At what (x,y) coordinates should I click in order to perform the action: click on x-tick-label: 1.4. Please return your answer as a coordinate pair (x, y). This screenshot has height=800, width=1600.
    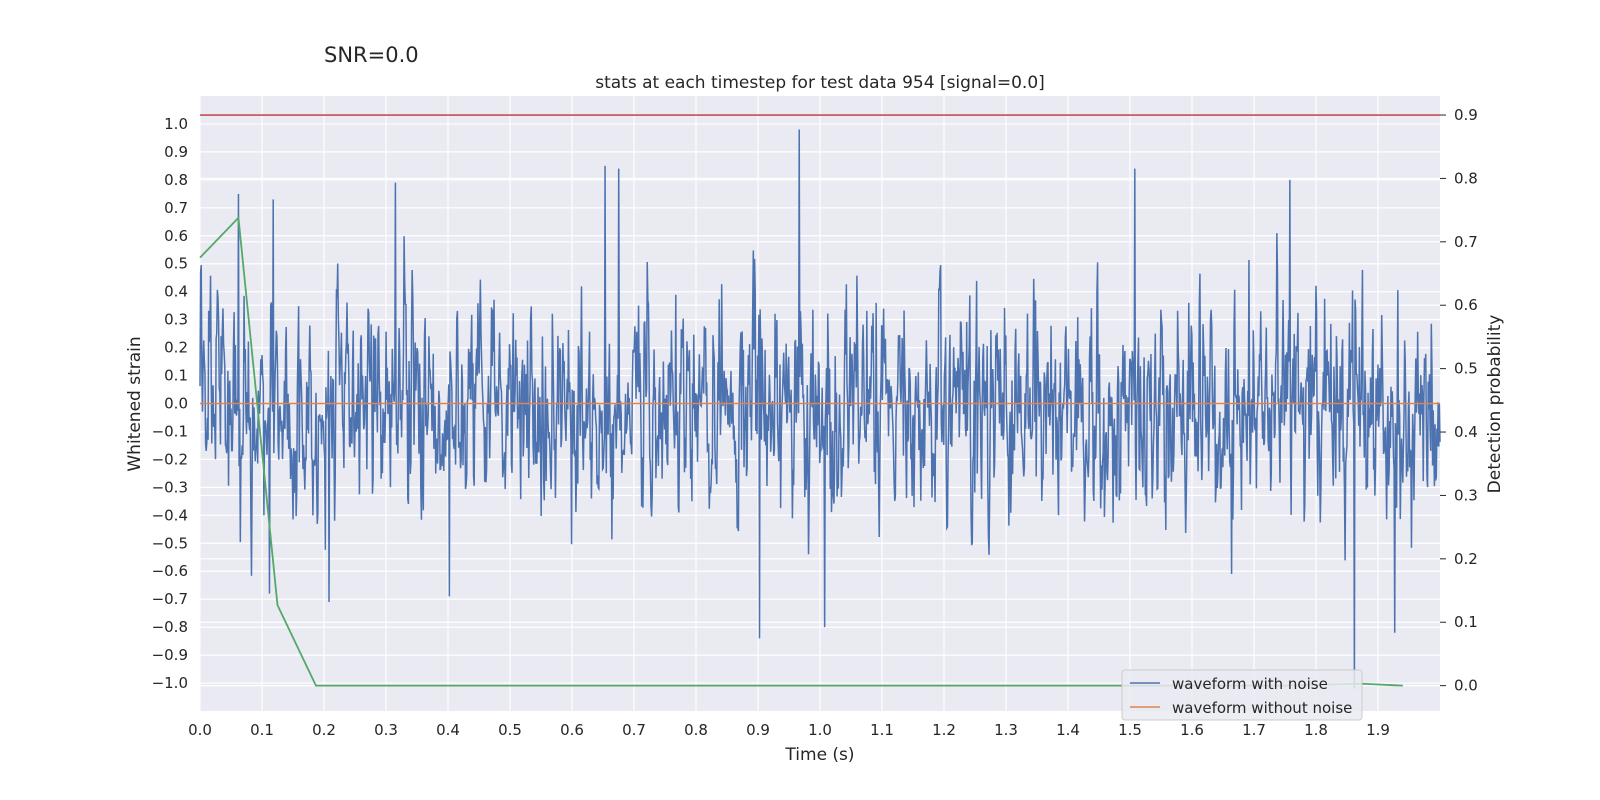
    Looking at the image, I should click on (1068, 730).